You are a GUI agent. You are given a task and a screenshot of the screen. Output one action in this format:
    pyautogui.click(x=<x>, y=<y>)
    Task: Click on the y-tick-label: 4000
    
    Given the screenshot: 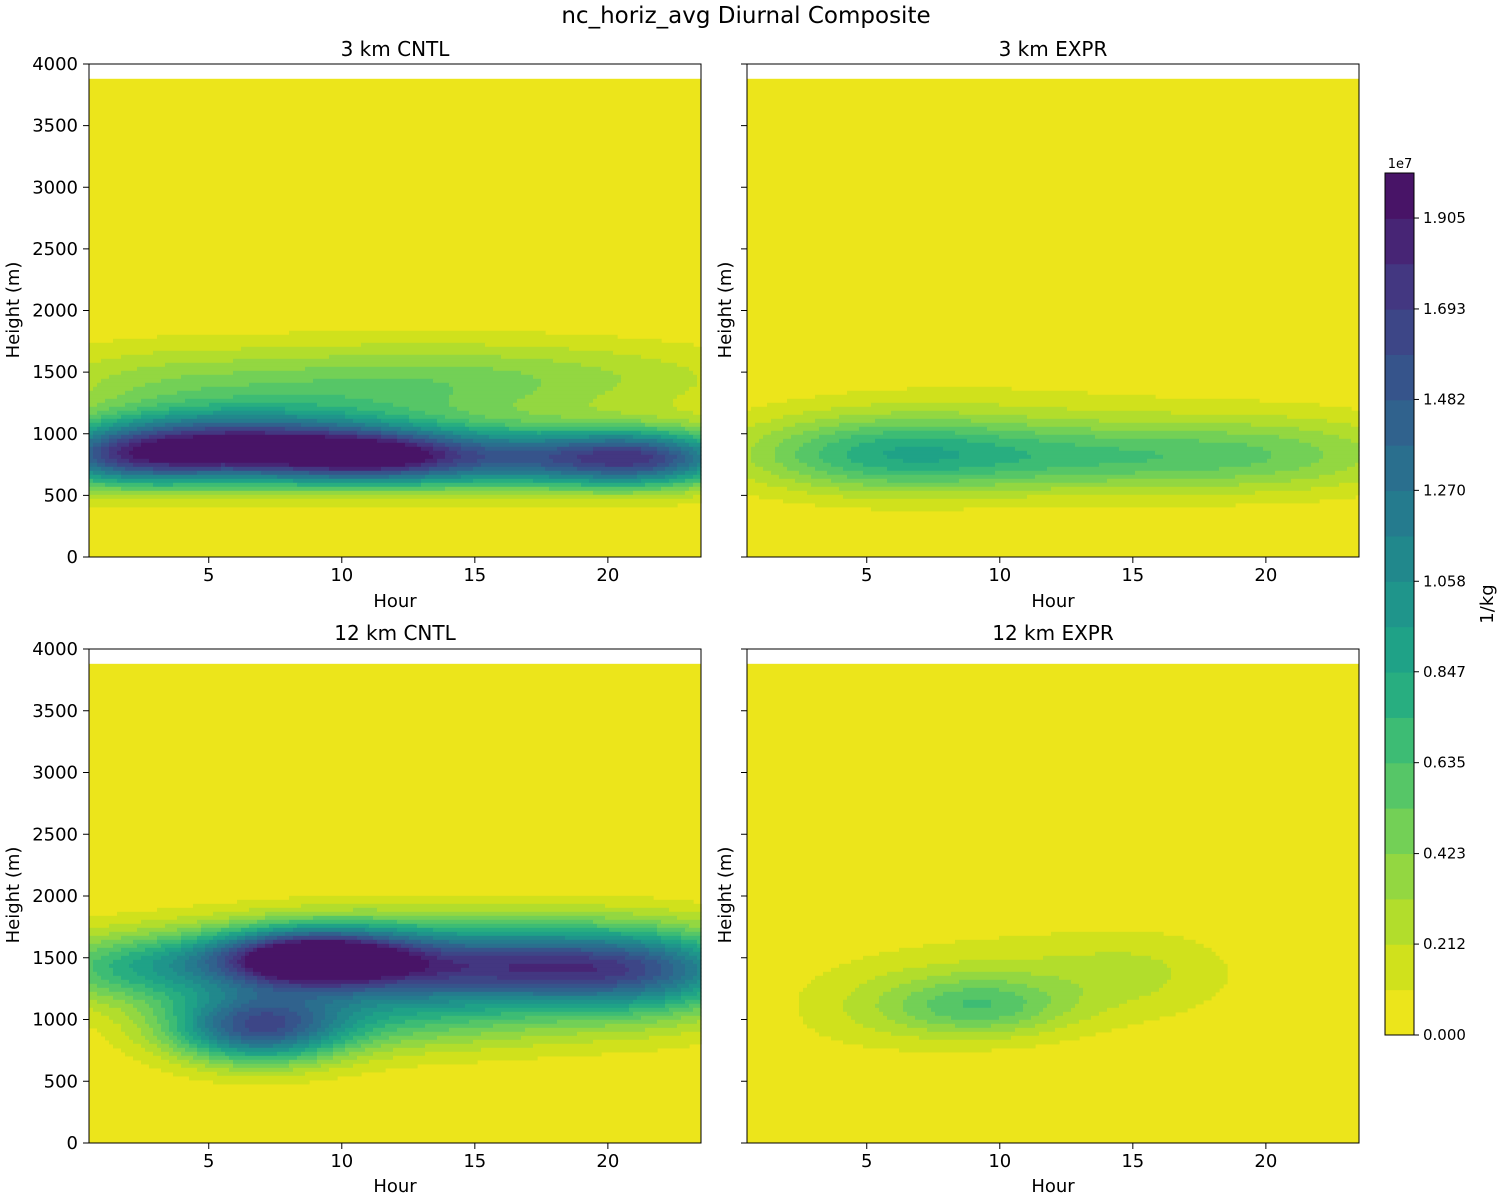 What is the action you would take?
    pyautogui.click(x=55, y=64)
    